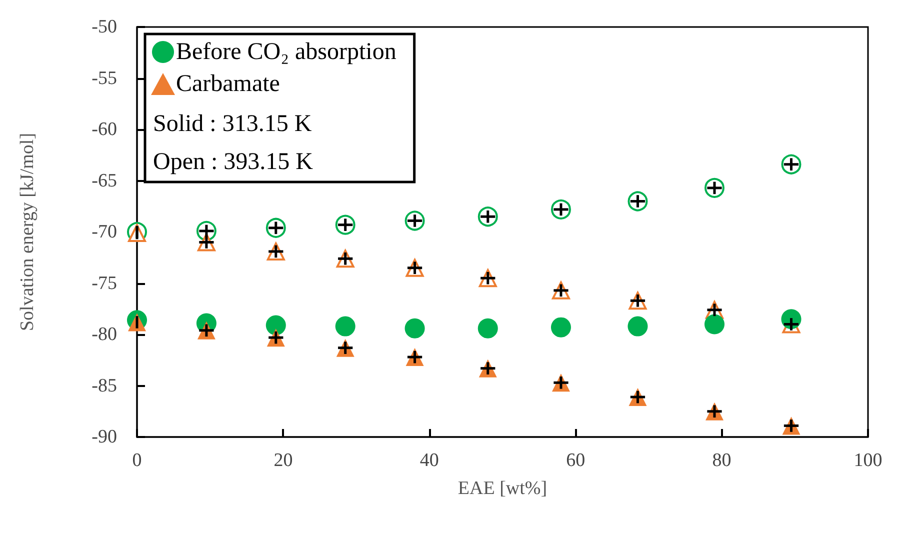 The image size is (903, 538). Describe the element at coordinates (232, 124) in the screenshot. I see `annotation: Solid : 313.15 K` at that location.